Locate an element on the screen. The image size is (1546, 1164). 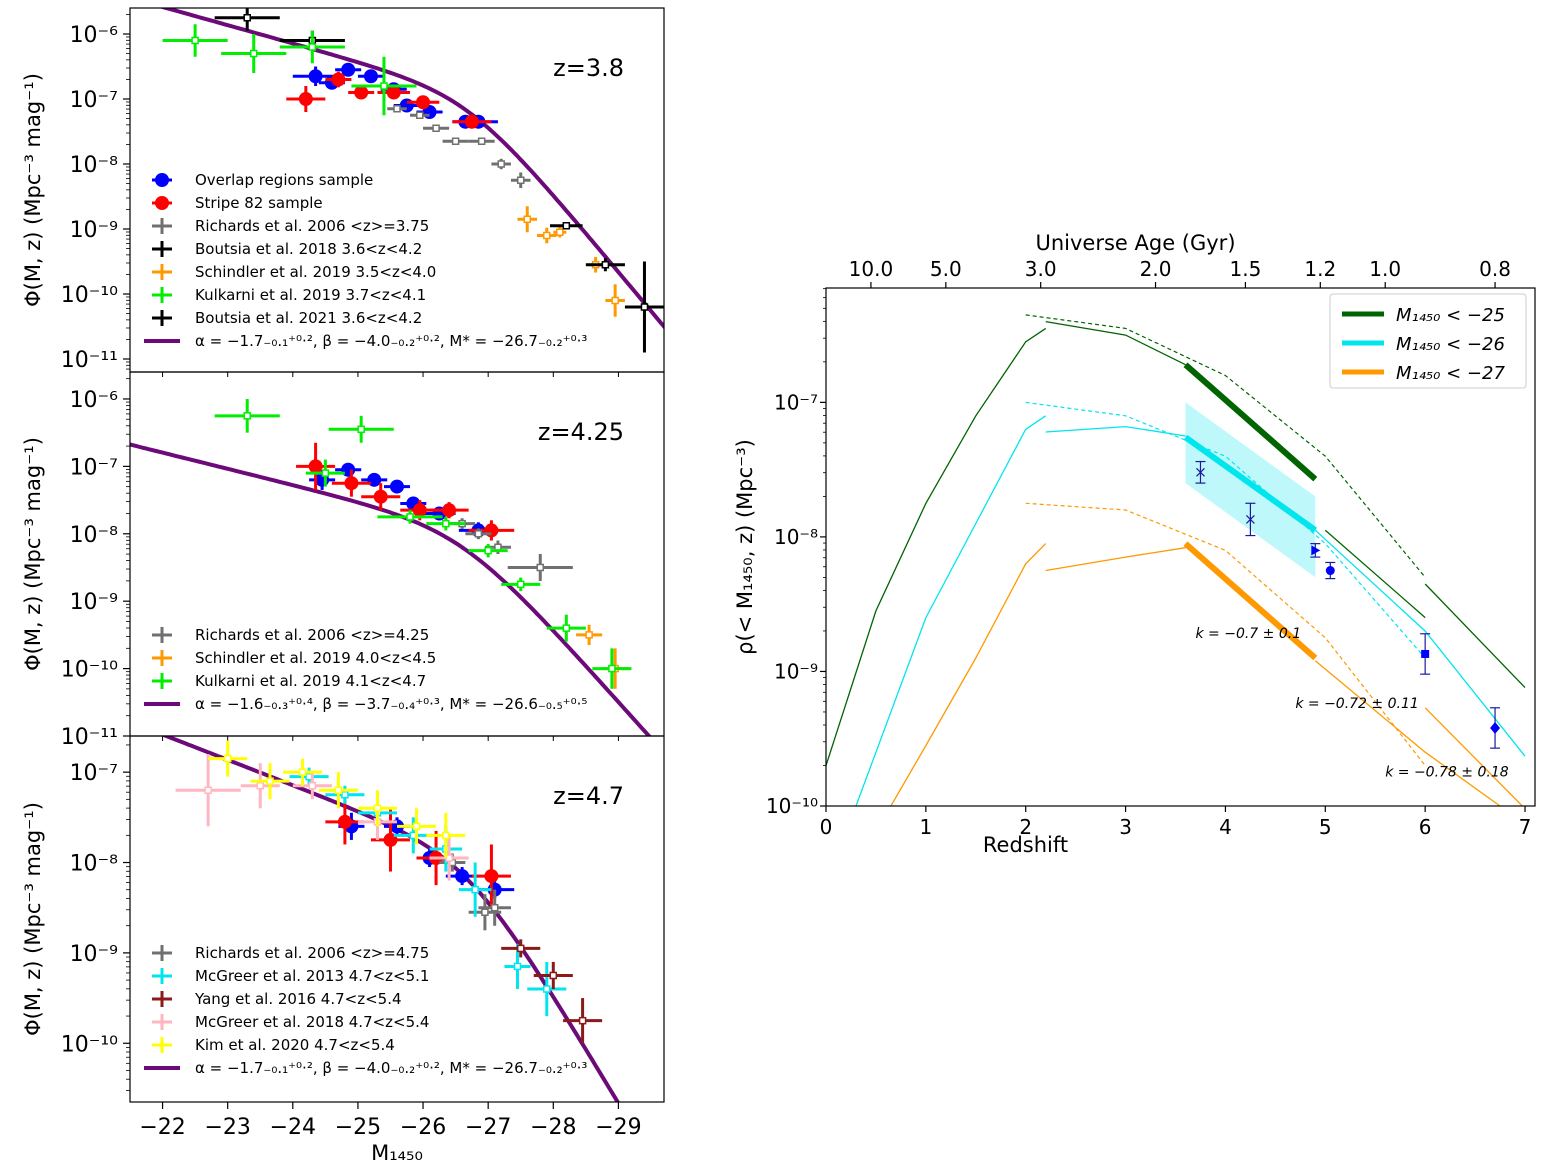
x-tick-label: −23 is located at coordinates (227, 1127).